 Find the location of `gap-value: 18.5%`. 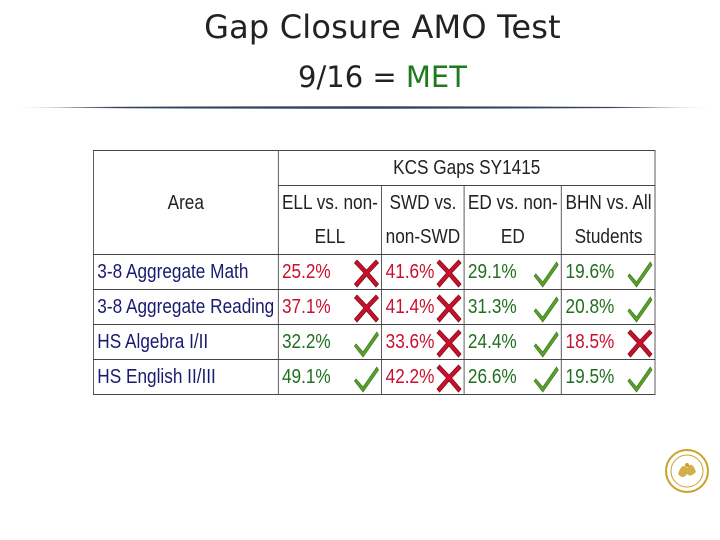

gap-value: 18.5% is located at coordinates (590, 342).